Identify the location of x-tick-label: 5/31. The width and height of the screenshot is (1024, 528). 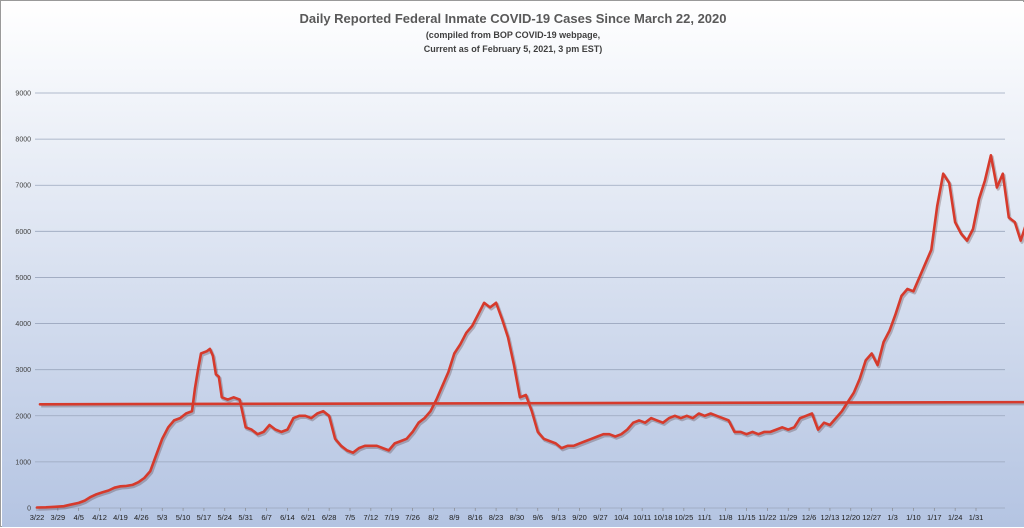
(245, 517).